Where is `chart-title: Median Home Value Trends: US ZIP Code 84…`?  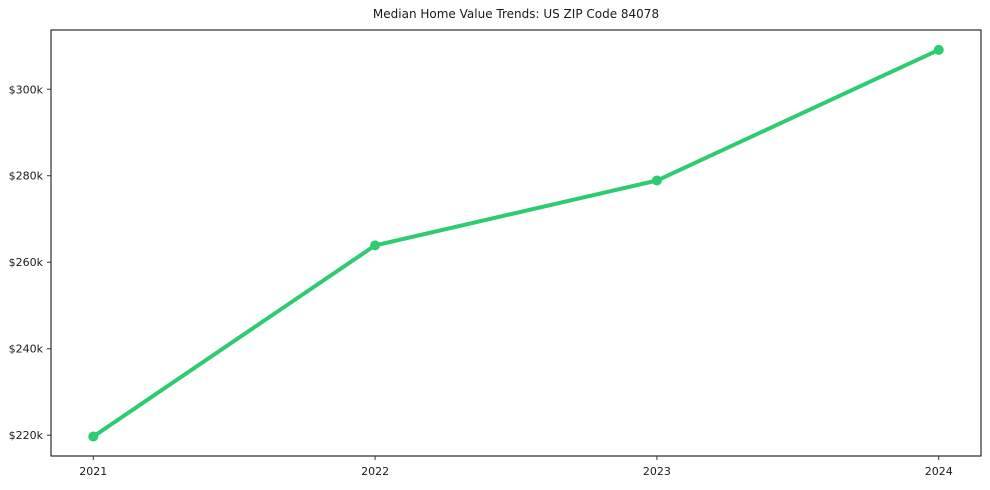 chart-title: Median Home Value Trends: US ZIP Code 84… is located at coordinates (516, 14).